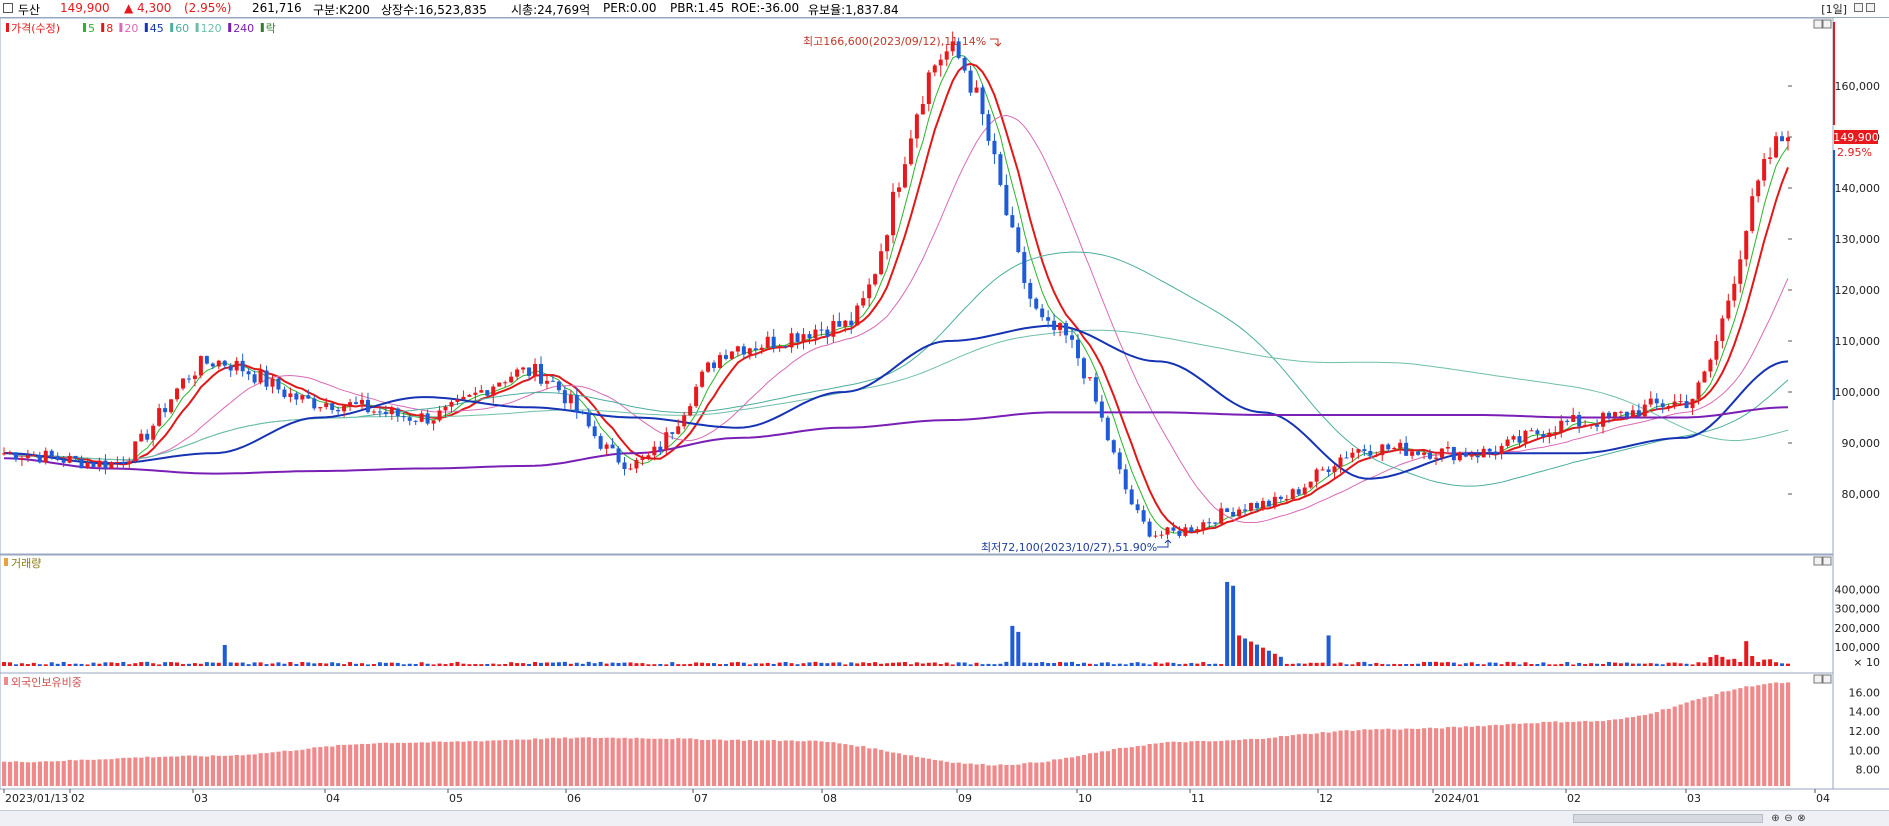  I want to click on volume-minimize-icon, so click(1818, 561).